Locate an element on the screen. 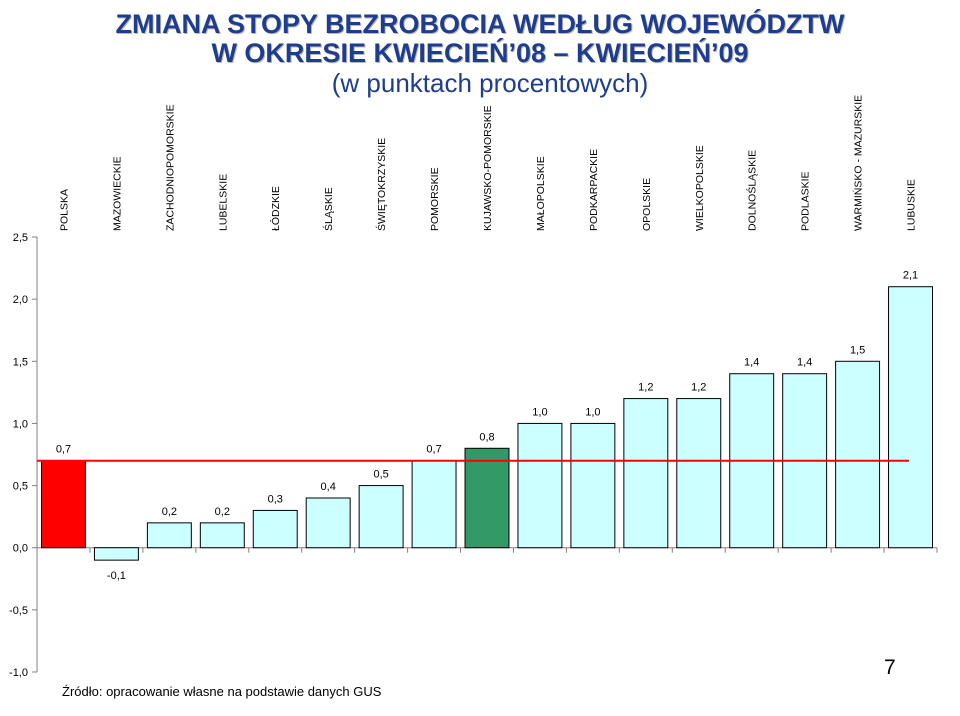 Image resolution: width=960 pixels, height=716 pixels. y-tick-label: 1,5 is located at coordinates (20, 362).